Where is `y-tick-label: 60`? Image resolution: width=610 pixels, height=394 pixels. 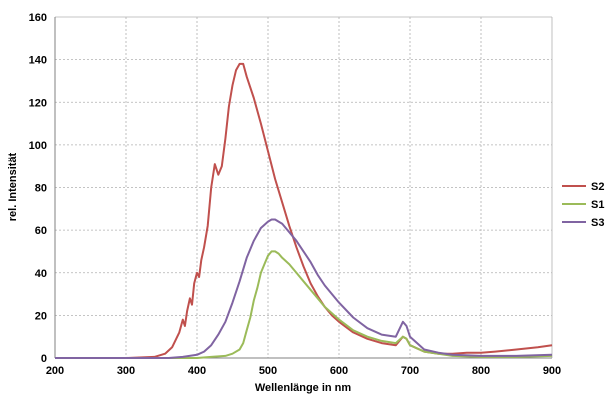
y-tick-label: 60 is located at coordinates (41, 231).